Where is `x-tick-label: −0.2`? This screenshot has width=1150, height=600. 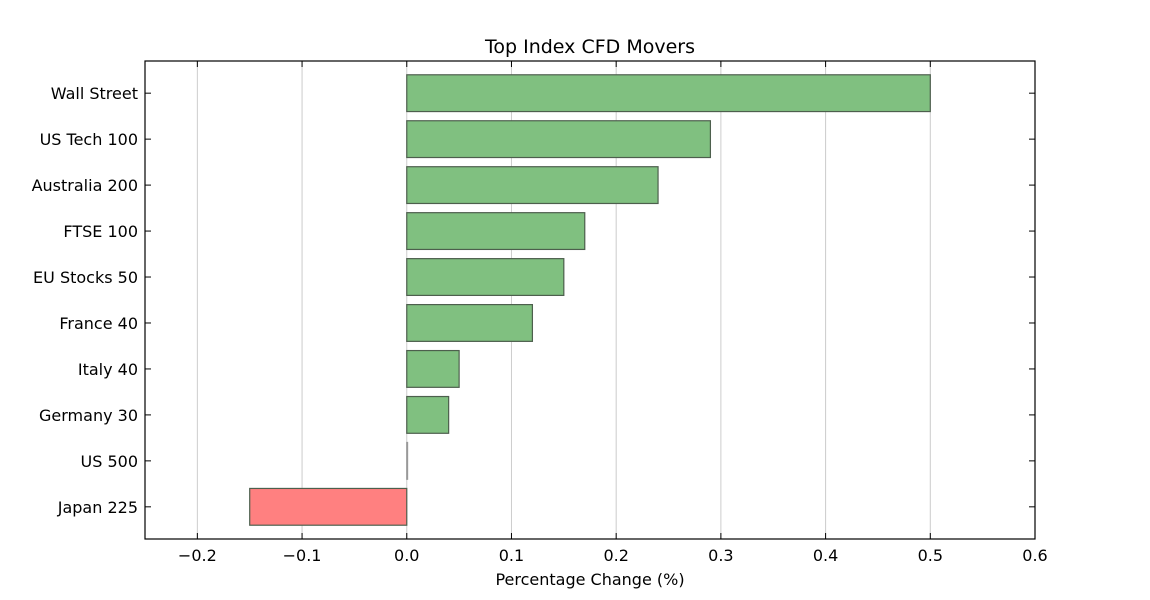
x-tick-label: −0.2 is located at coordinates (197, 555).